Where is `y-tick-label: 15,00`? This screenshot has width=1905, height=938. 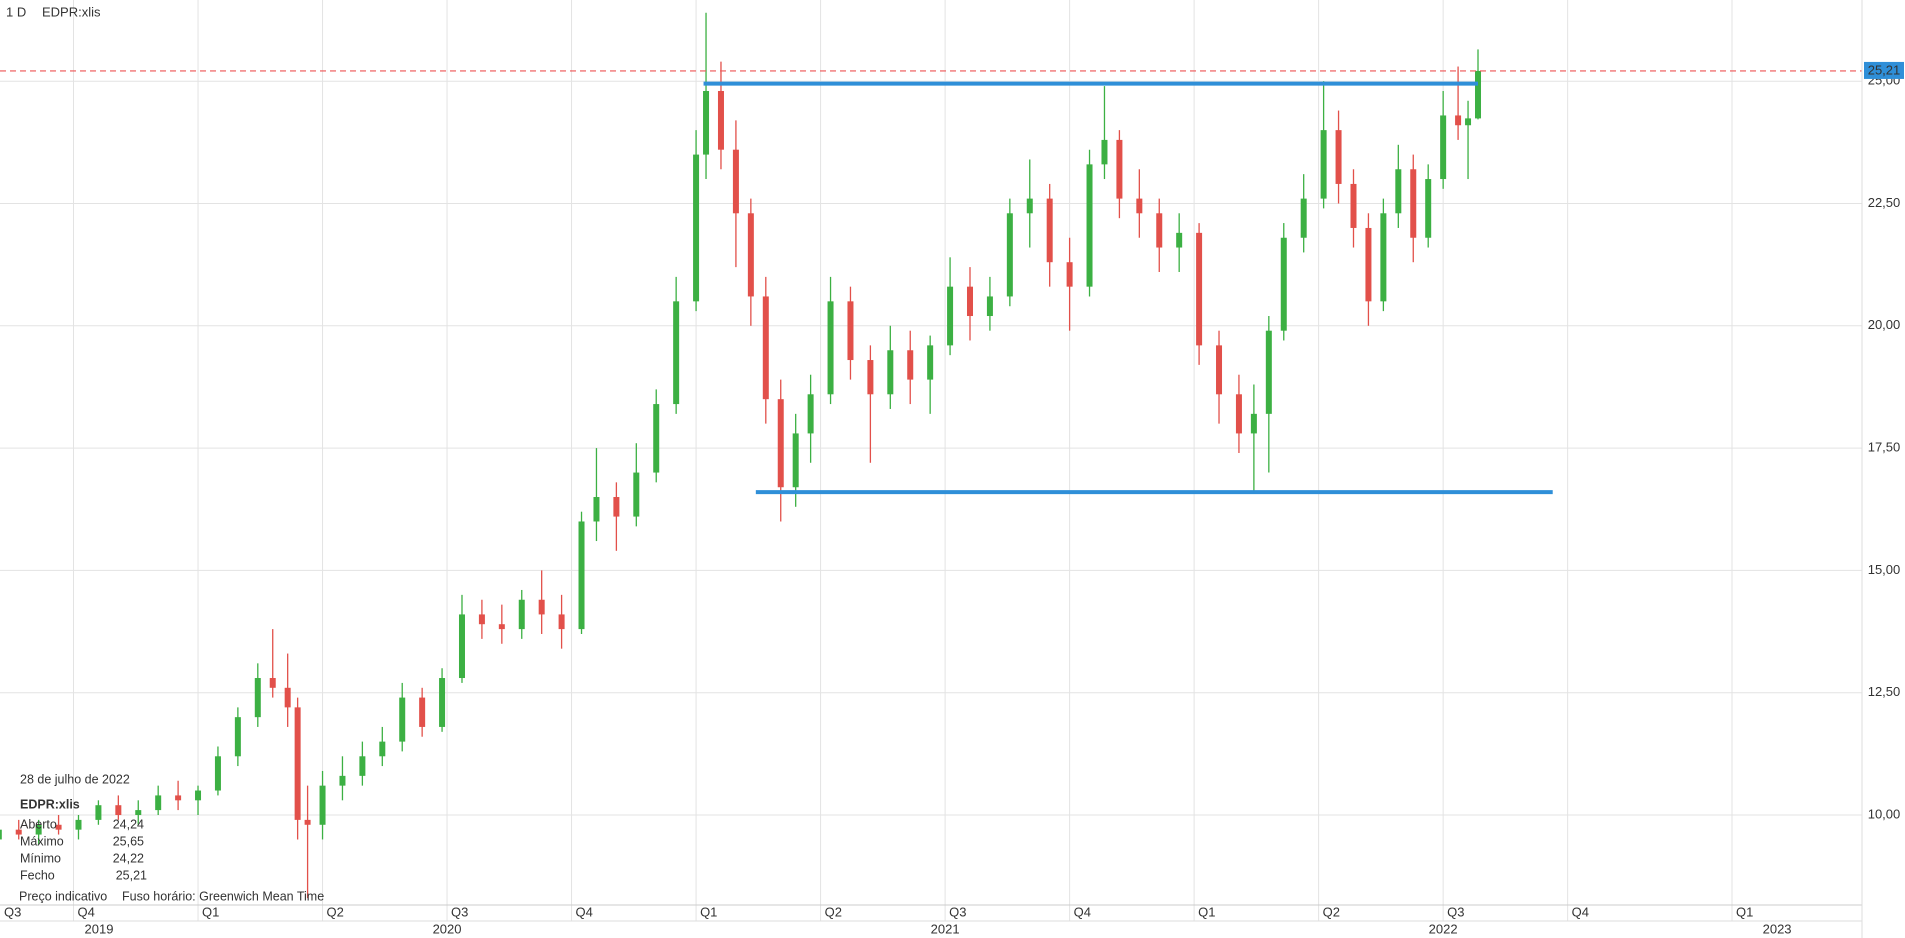 y-tick-label: 15,00 is located at coordinates (1884, 569).